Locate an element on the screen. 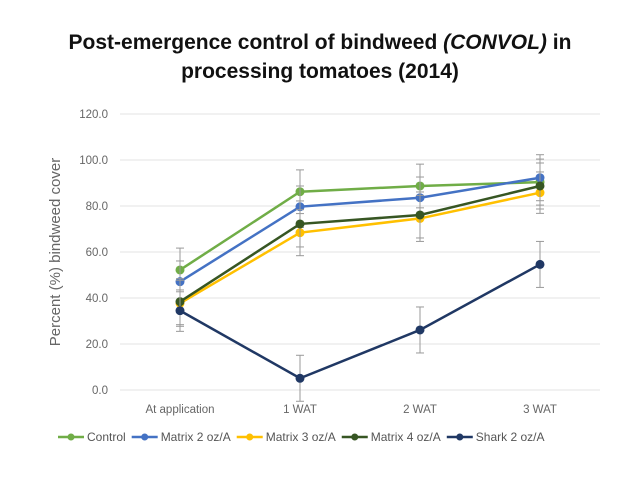 The width and height of the screenshot is (640, 480). y-tick-label: 40.0 is located at coordinates (97, 299).